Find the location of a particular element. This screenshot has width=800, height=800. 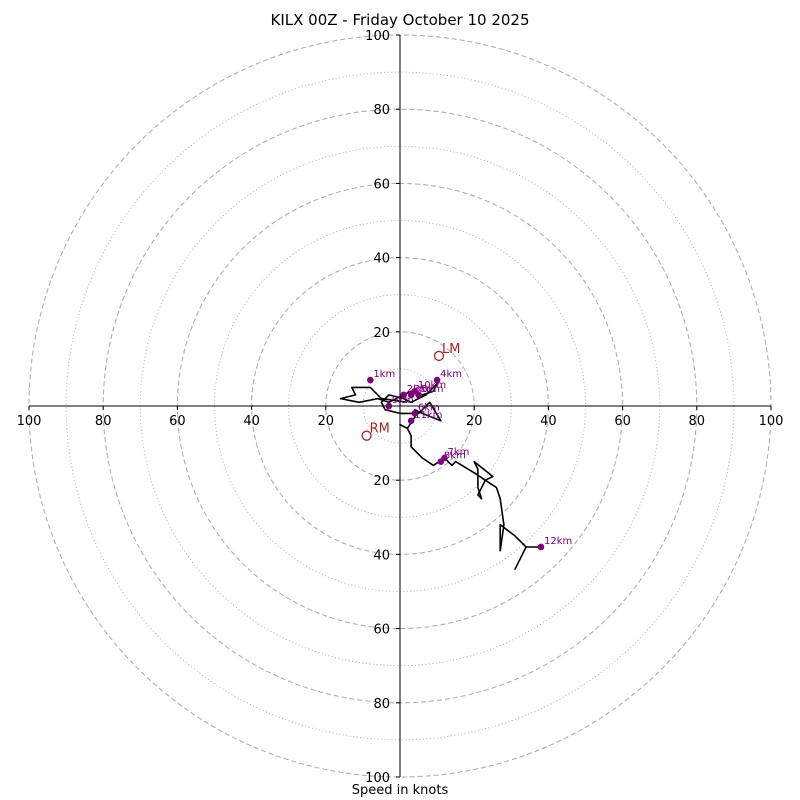

height-marker-label: 4km is located at coordinates (451, 374).